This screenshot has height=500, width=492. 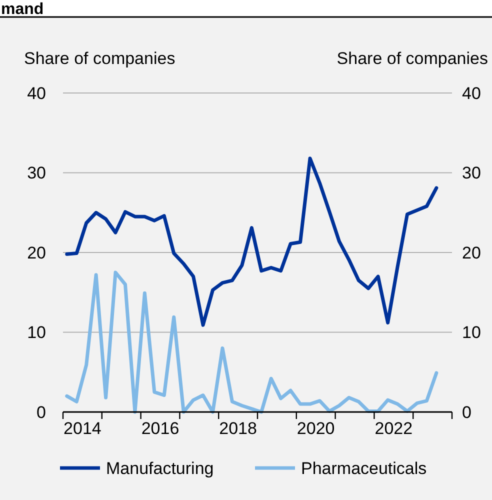 I want to click on y-tick-label: 40, so click(x=36, y=93).